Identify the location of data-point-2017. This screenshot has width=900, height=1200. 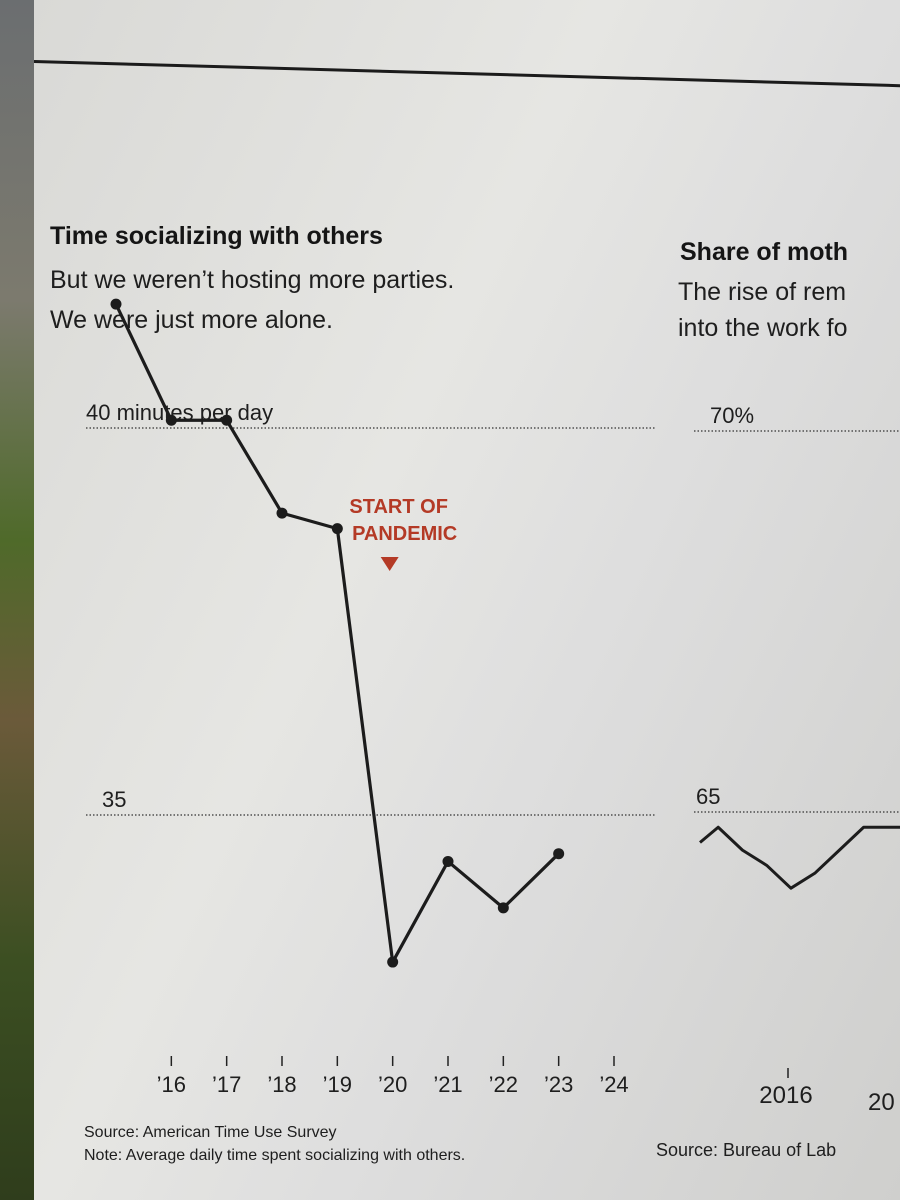
(227, 420).